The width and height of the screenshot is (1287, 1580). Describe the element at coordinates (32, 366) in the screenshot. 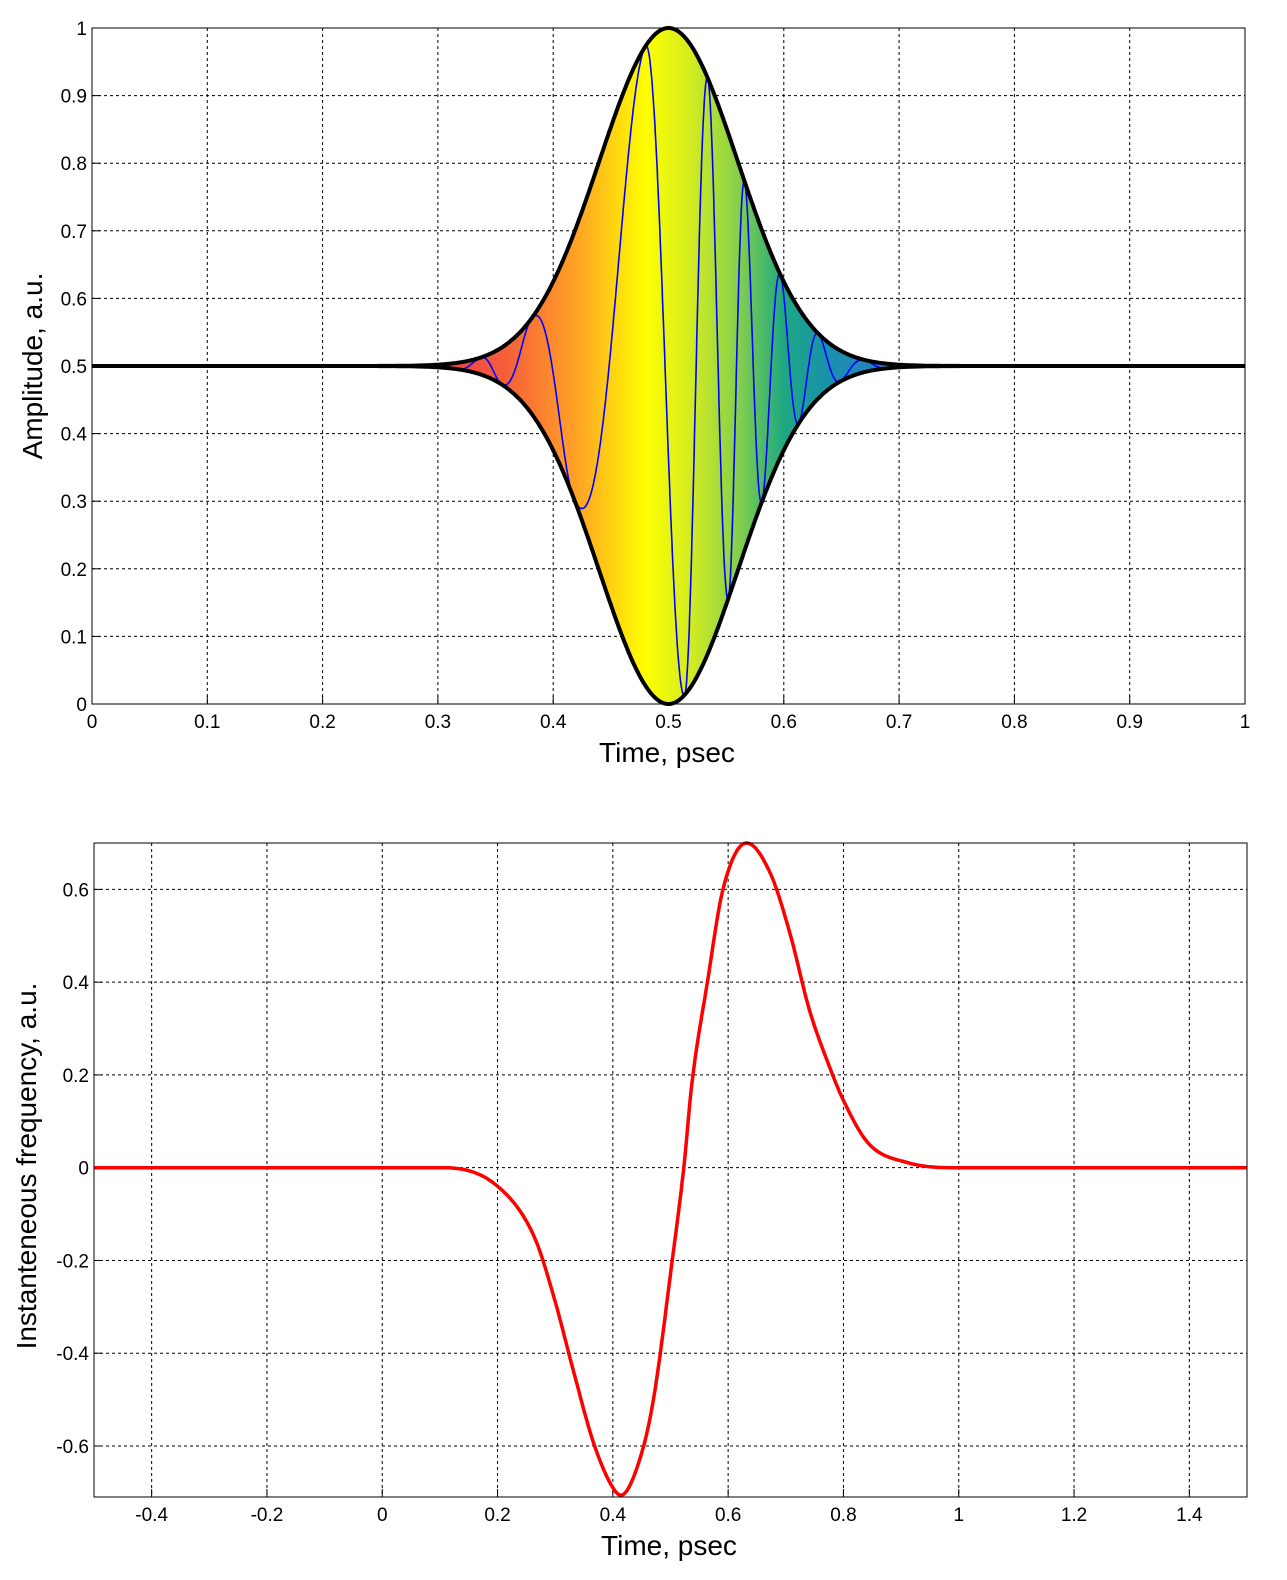

I see `top-y-axis-label: Amplitude, a.u.` at that location.